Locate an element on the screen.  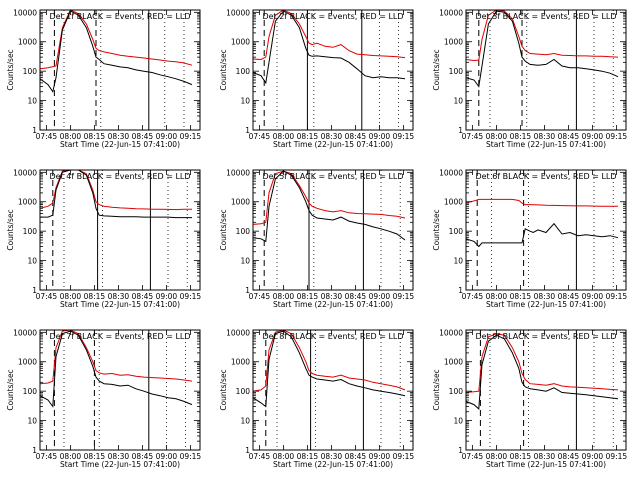
panel-title: Det 3f BLACK = Events, RED = LLD is located at coordinates (545, 16).